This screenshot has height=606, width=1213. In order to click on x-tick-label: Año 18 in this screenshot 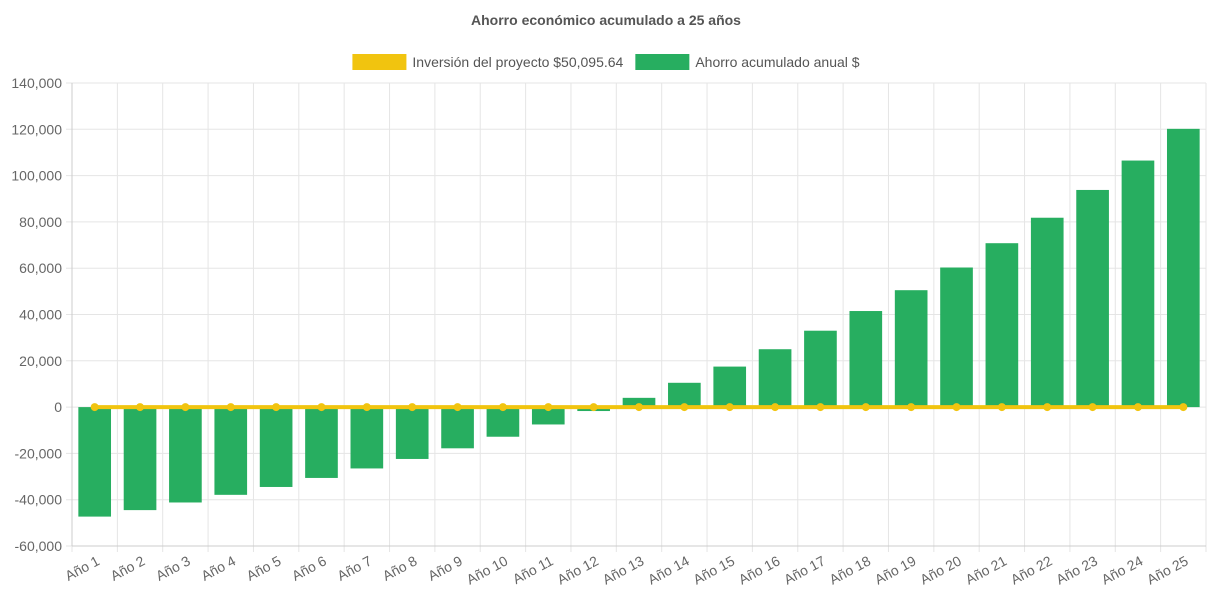, I will do `click(850, 569)`.